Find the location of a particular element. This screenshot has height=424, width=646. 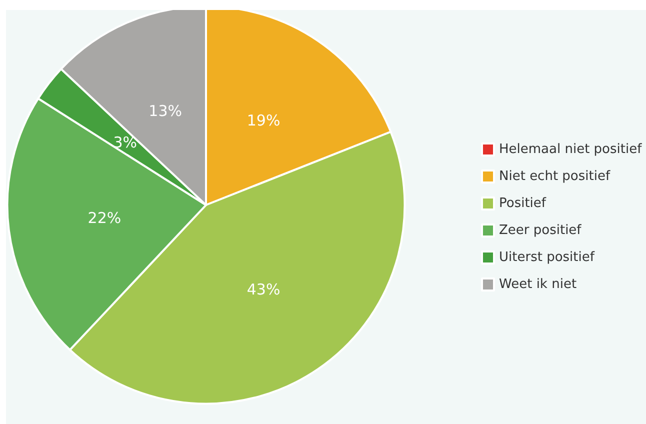

legend-label: Uiterst positief is located at coordinates (547, 257).